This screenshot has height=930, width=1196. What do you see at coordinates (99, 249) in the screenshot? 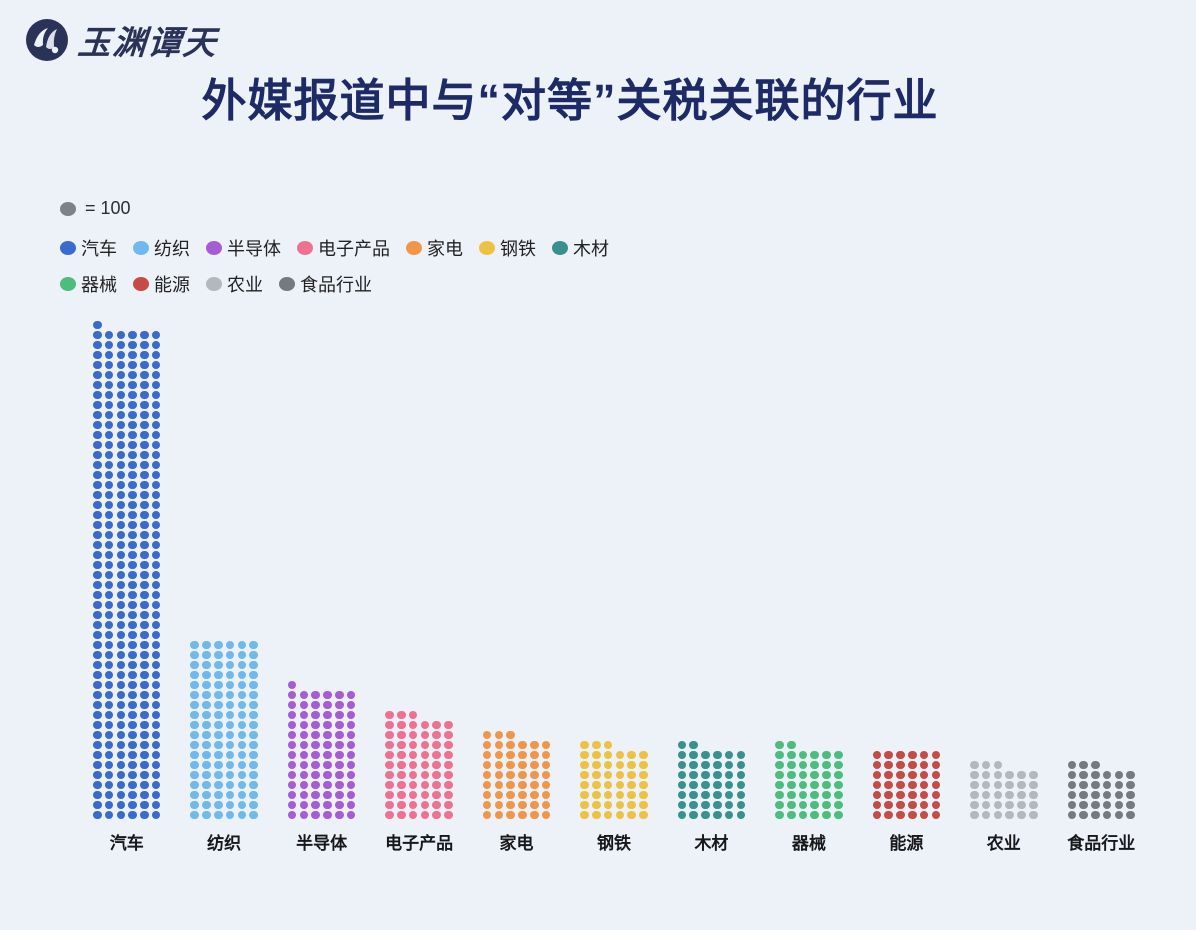
I see `legend-label: 汽车` at bounding box center [99, 249].